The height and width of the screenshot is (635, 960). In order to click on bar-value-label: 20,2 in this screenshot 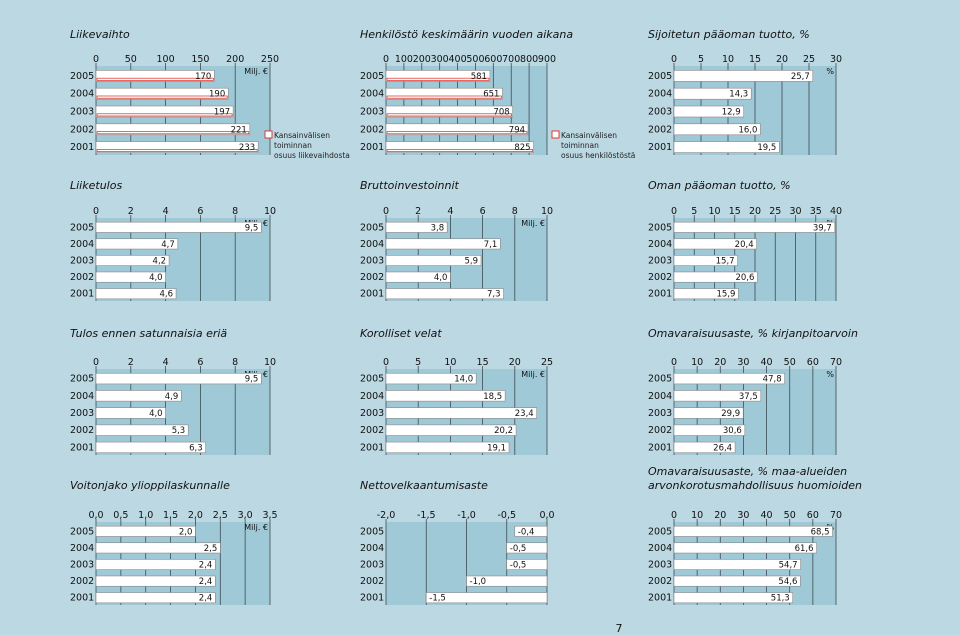, I will do `click(503, 431)`.